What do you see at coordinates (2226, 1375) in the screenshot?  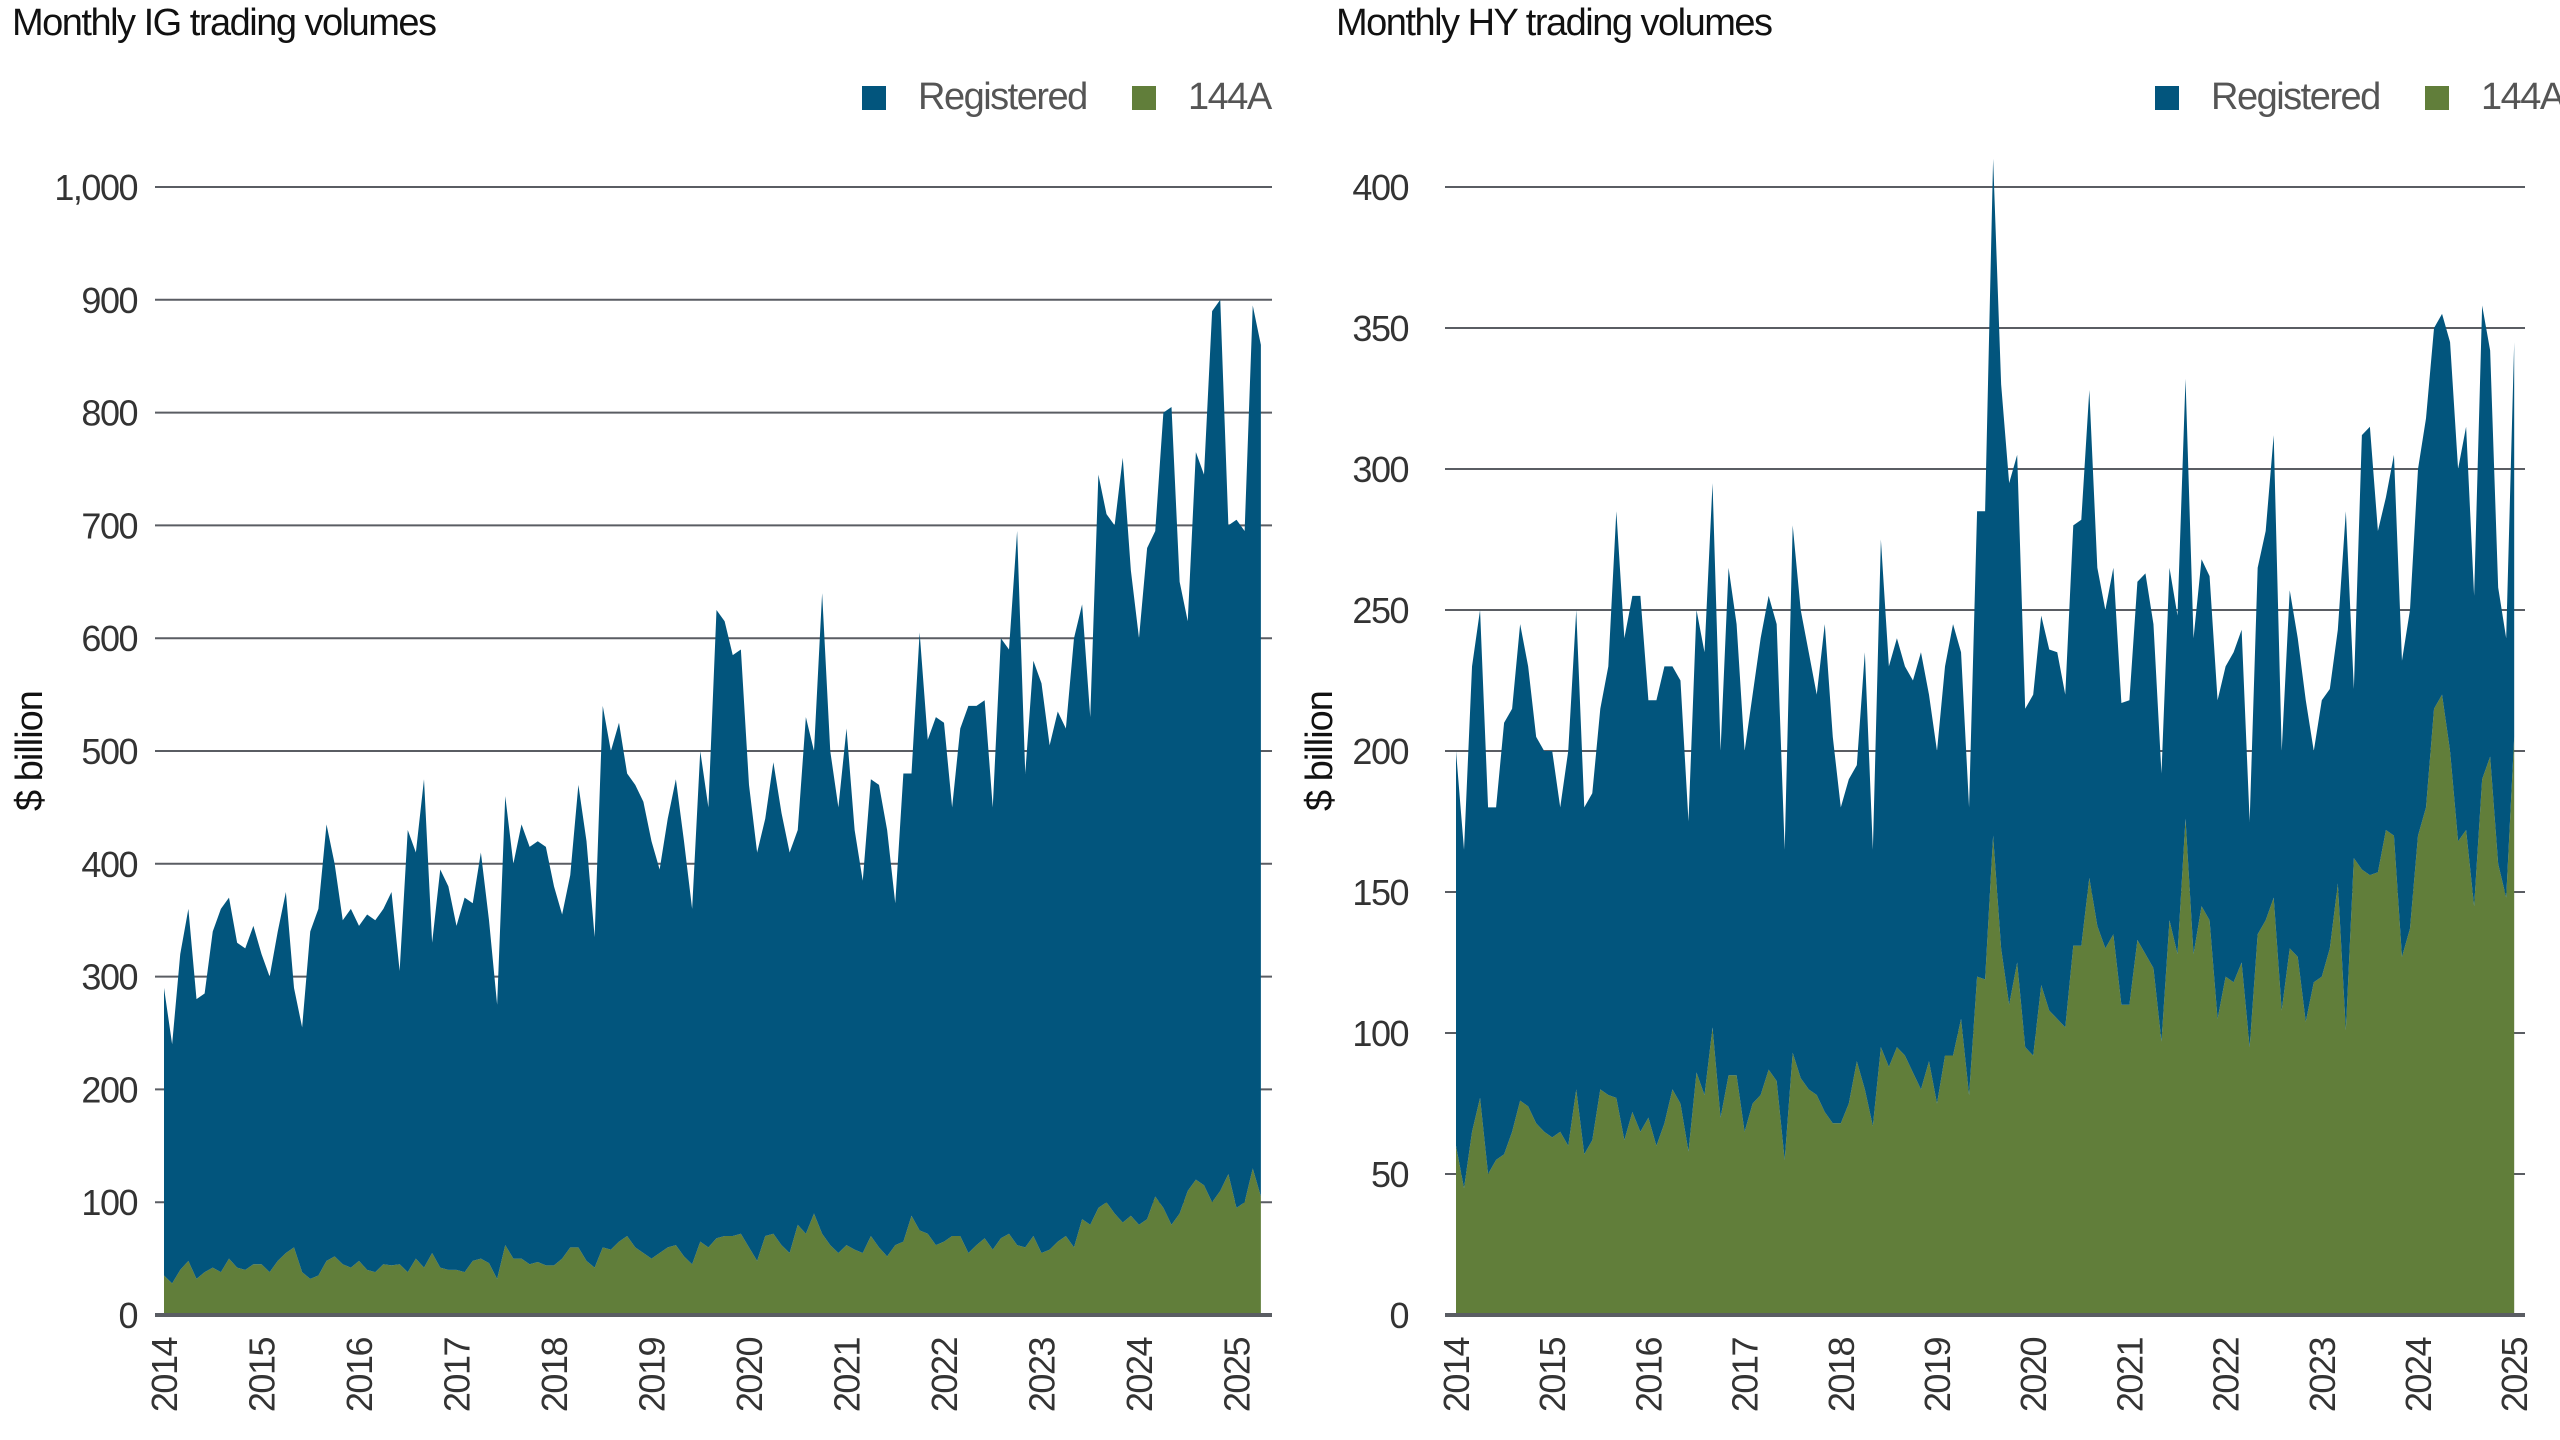 I see `hy-x-tick-label: 2022` at bounding box center [2226, 1375].